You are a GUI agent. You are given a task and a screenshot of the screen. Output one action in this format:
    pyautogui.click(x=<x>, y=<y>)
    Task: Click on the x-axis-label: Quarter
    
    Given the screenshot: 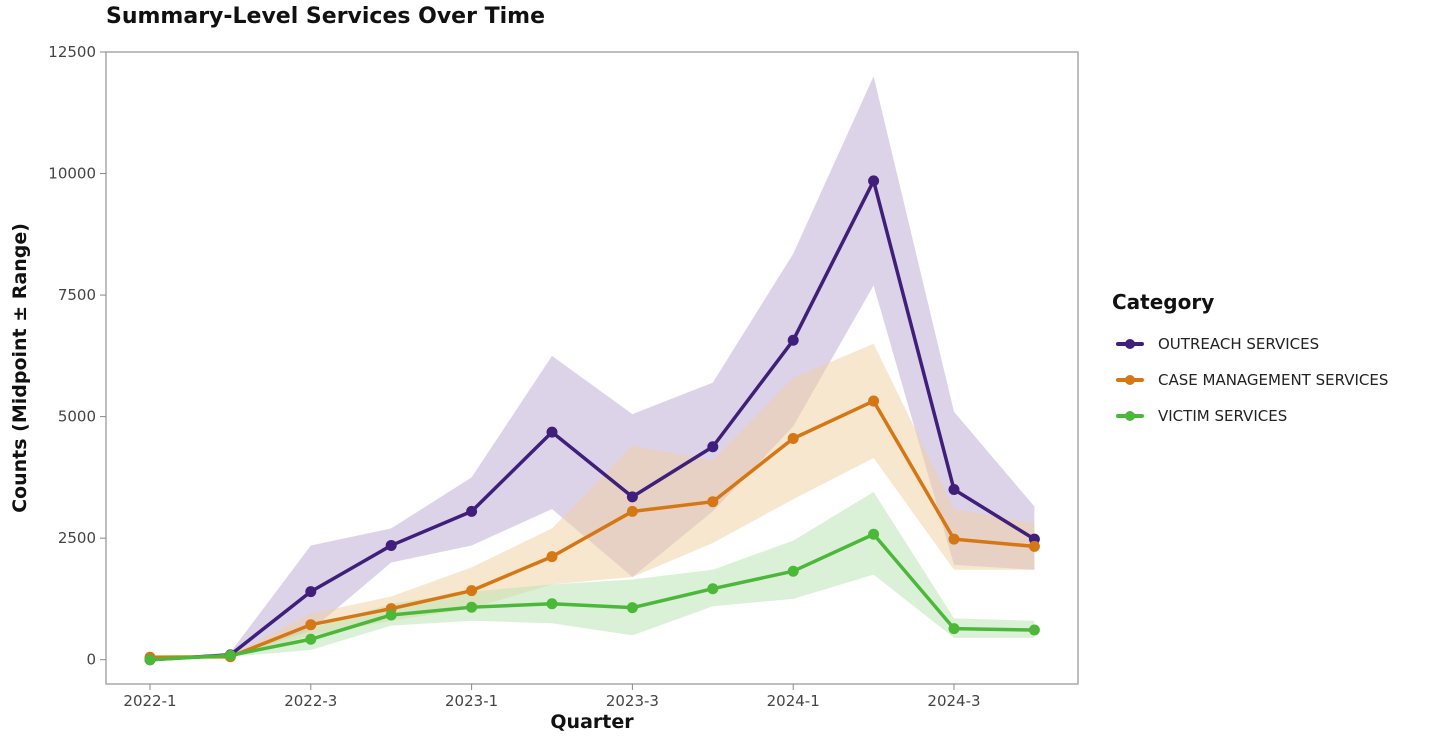 What is the action you would take?
    pyautogui.click(x=592, y=722)
    